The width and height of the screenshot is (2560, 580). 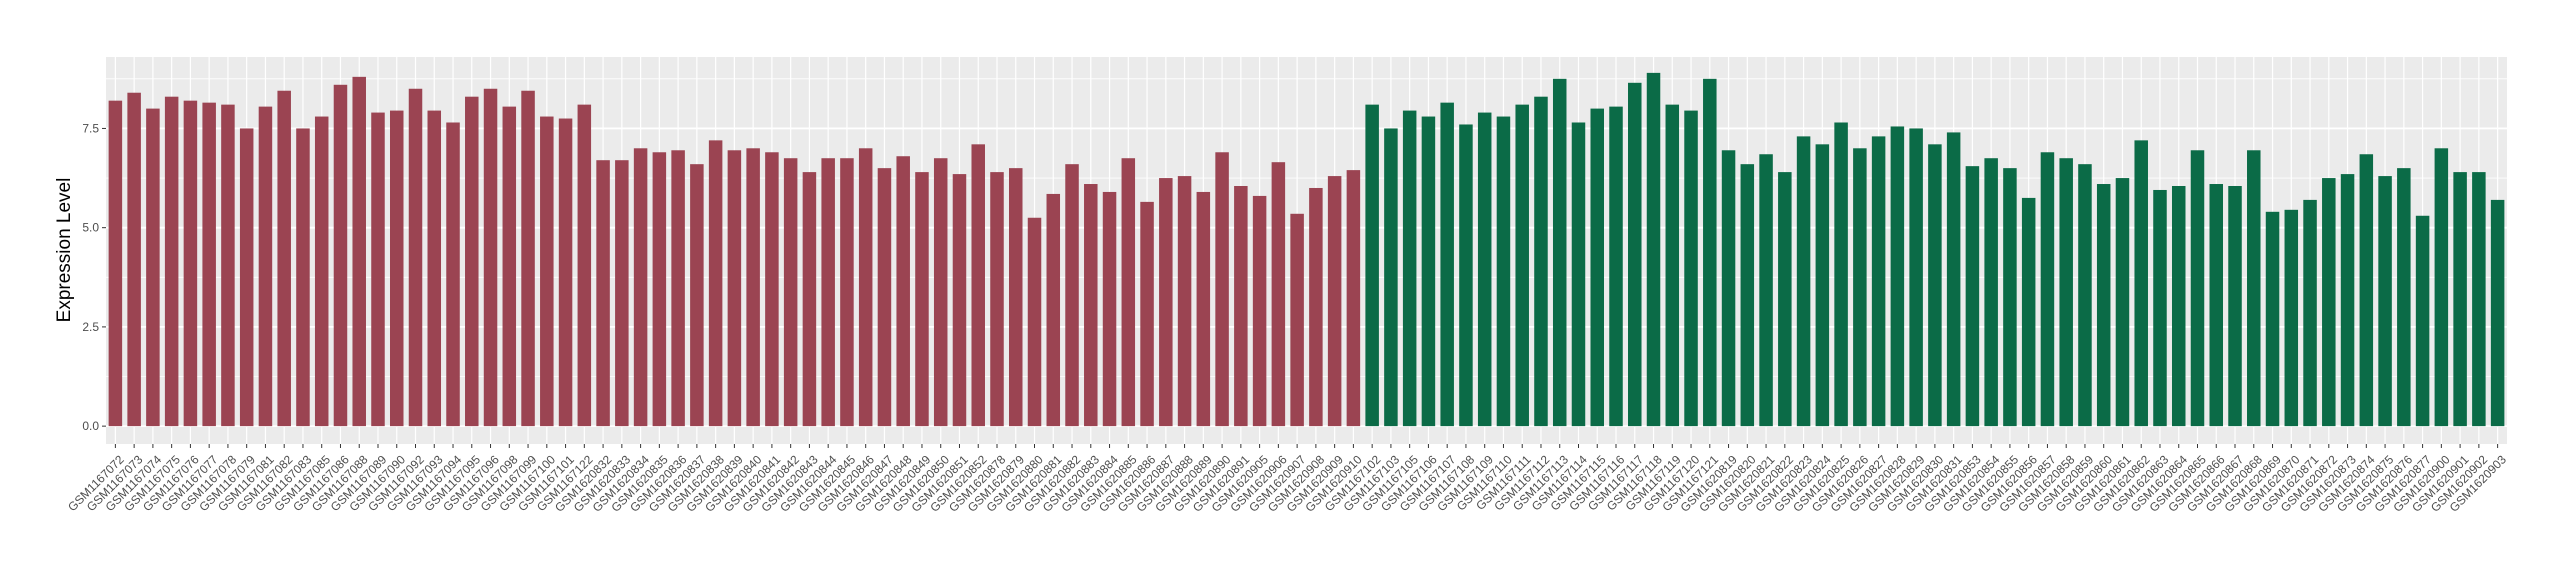 What do you see at coordinates (90, 426) in the screenshot?
I see `y-tick-label: 0.0` at bounding box center [90, 426].